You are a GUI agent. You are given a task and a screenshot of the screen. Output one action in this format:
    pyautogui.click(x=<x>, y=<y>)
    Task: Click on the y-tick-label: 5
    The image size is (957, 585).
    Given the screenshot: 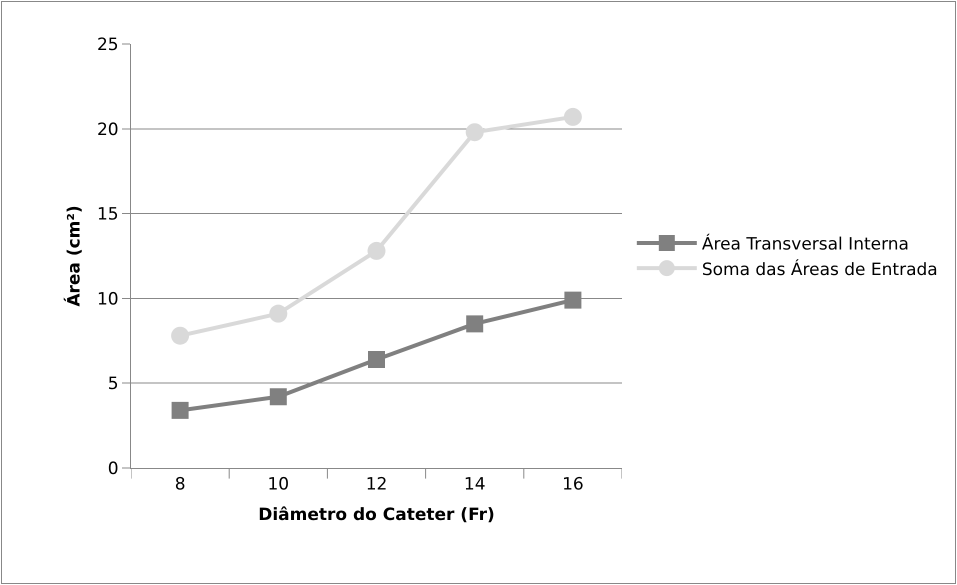 What is the action you would take?
    pyautogui.click(x=113, y=384)
    